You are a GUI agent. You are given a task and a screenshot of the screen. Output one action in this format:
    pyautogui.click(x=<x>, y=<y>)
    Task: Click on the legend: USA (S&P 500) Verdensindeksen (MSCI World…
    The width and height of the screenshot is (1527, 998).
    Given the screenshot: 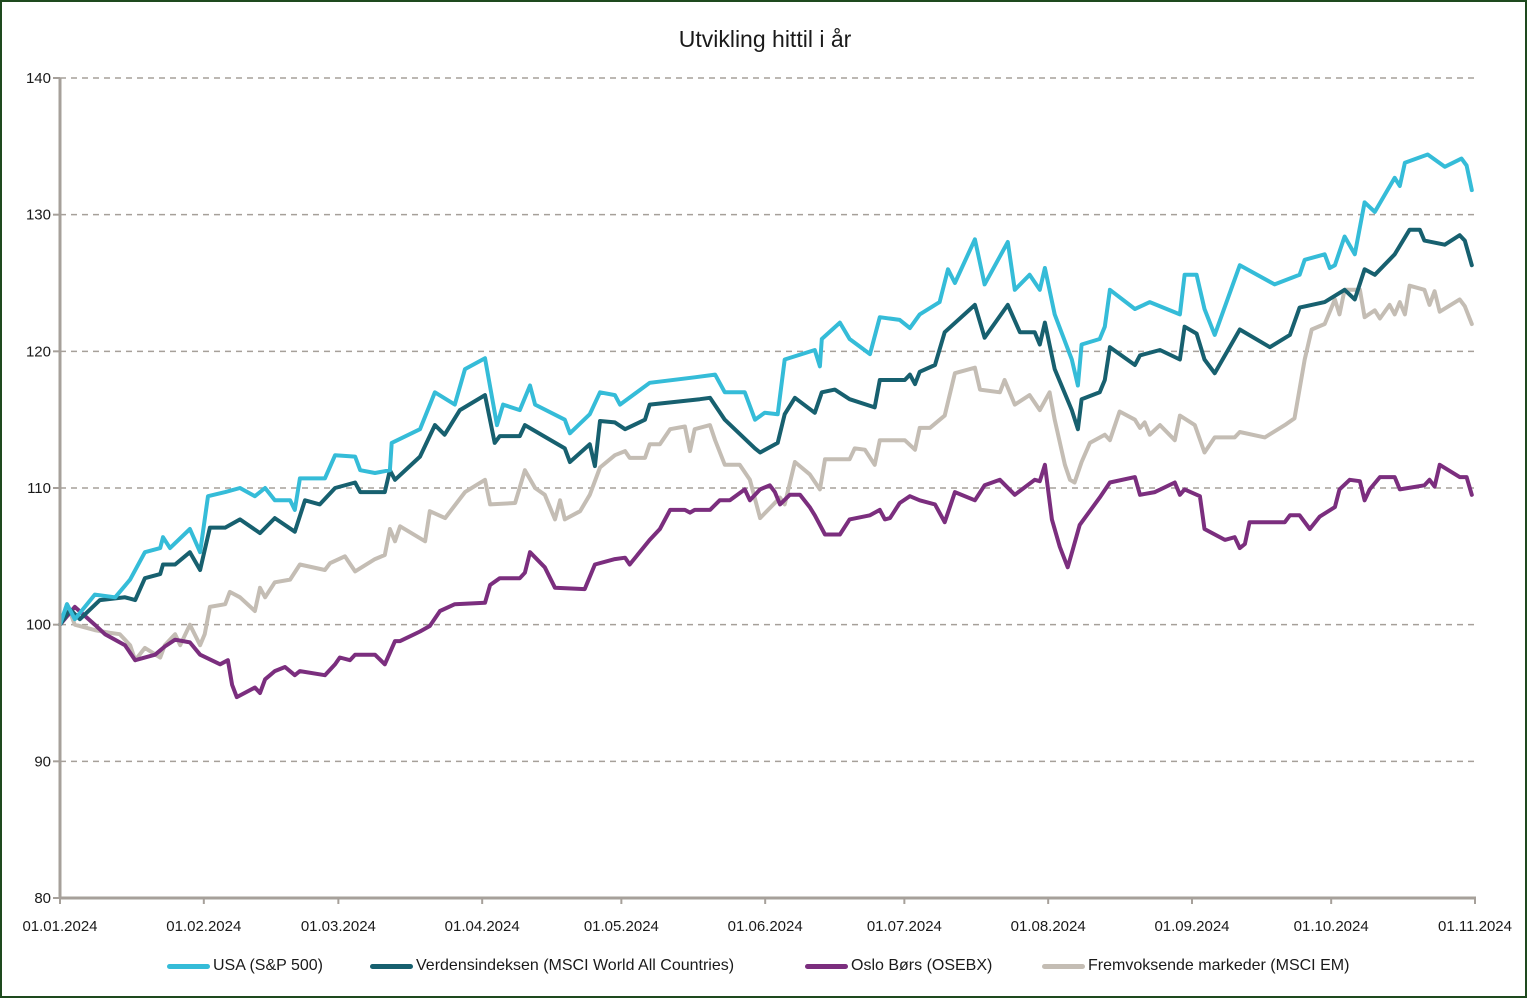 What is the action you would take?
    pyautogui.click(x=763, y=969)
    